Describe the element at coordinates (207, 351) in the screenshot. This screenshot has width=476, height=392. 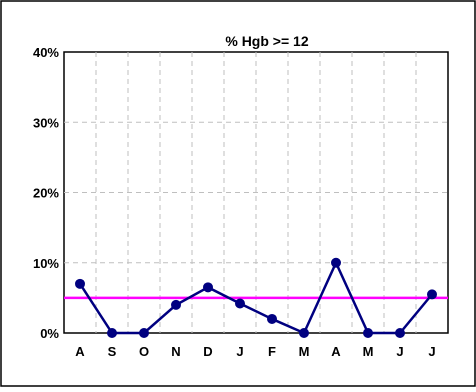
I see `x-tick-label-4: D` at that location.